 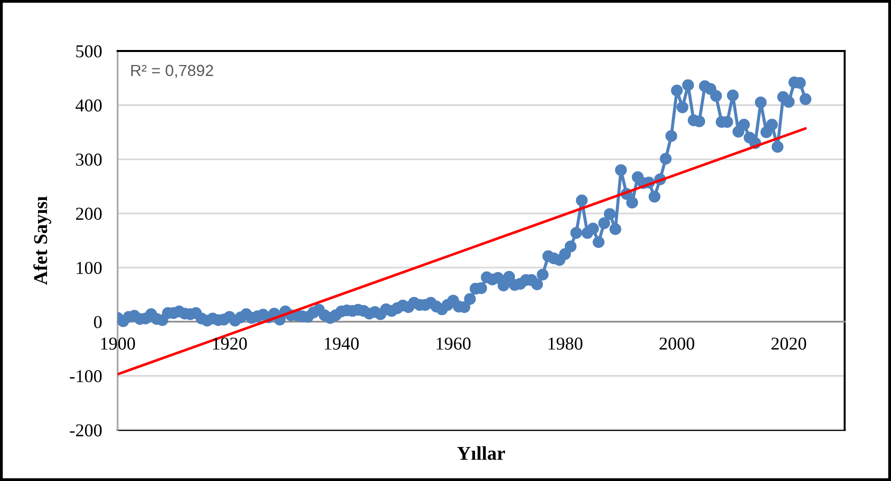 I want to click on x-axis-title: Yıllar, so click(x=481, y=453).